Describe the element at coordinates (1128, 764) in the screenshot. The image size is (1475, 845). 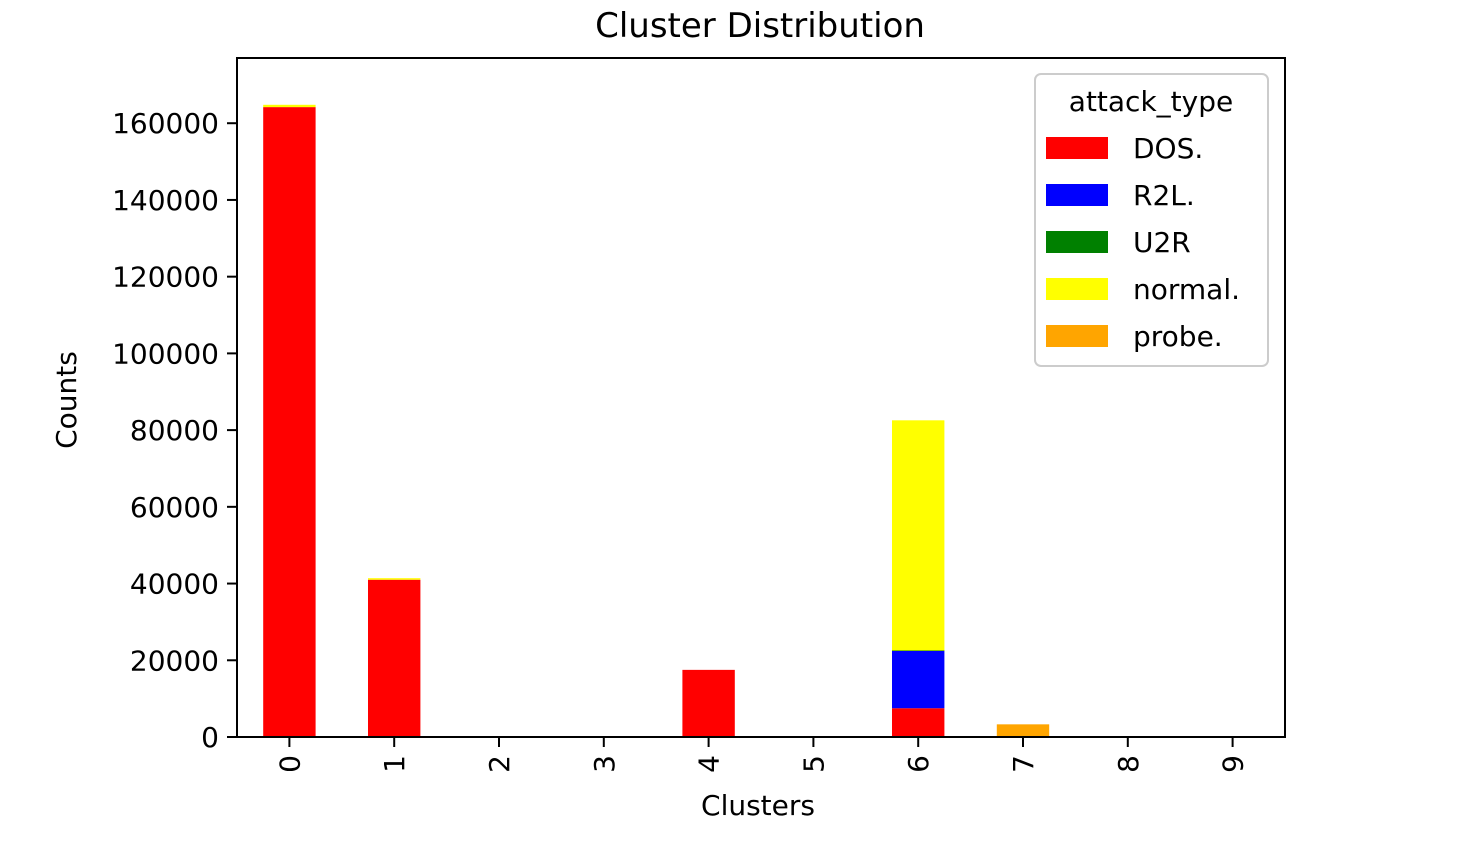
I see `x-tick-label: 8` at that location.